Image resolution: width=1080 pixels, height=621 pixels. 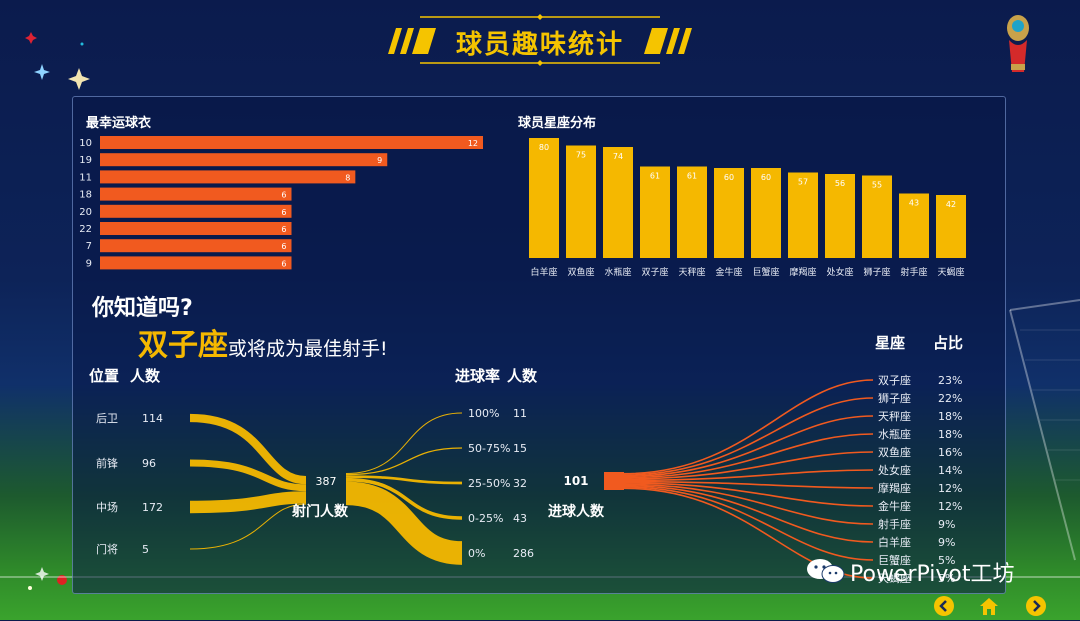 I want to click on target-label: 25-50%, so click(x=489, y=483).